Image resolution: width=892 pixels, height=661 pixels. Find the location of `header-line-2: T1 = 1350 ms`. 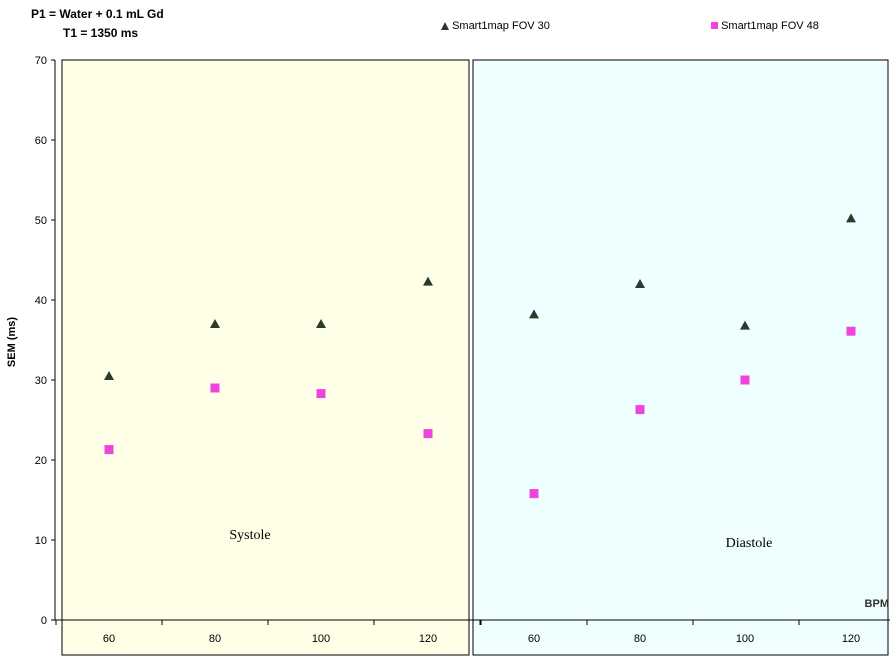

header-line-2: T1 = 1350 ms is located at coordinates (101, 33).